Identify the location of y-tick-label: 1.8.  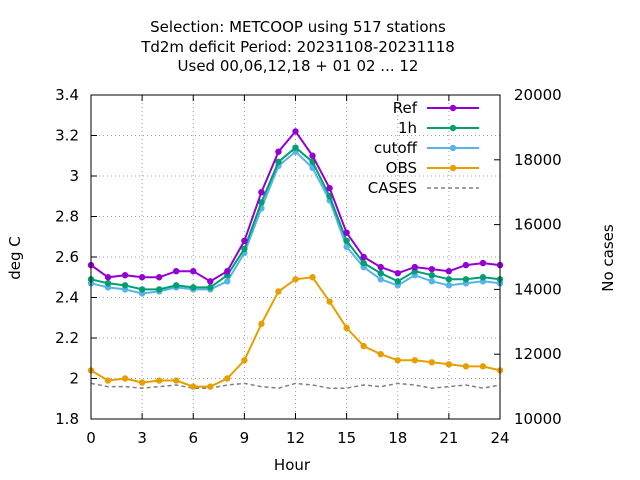
(67, 419).